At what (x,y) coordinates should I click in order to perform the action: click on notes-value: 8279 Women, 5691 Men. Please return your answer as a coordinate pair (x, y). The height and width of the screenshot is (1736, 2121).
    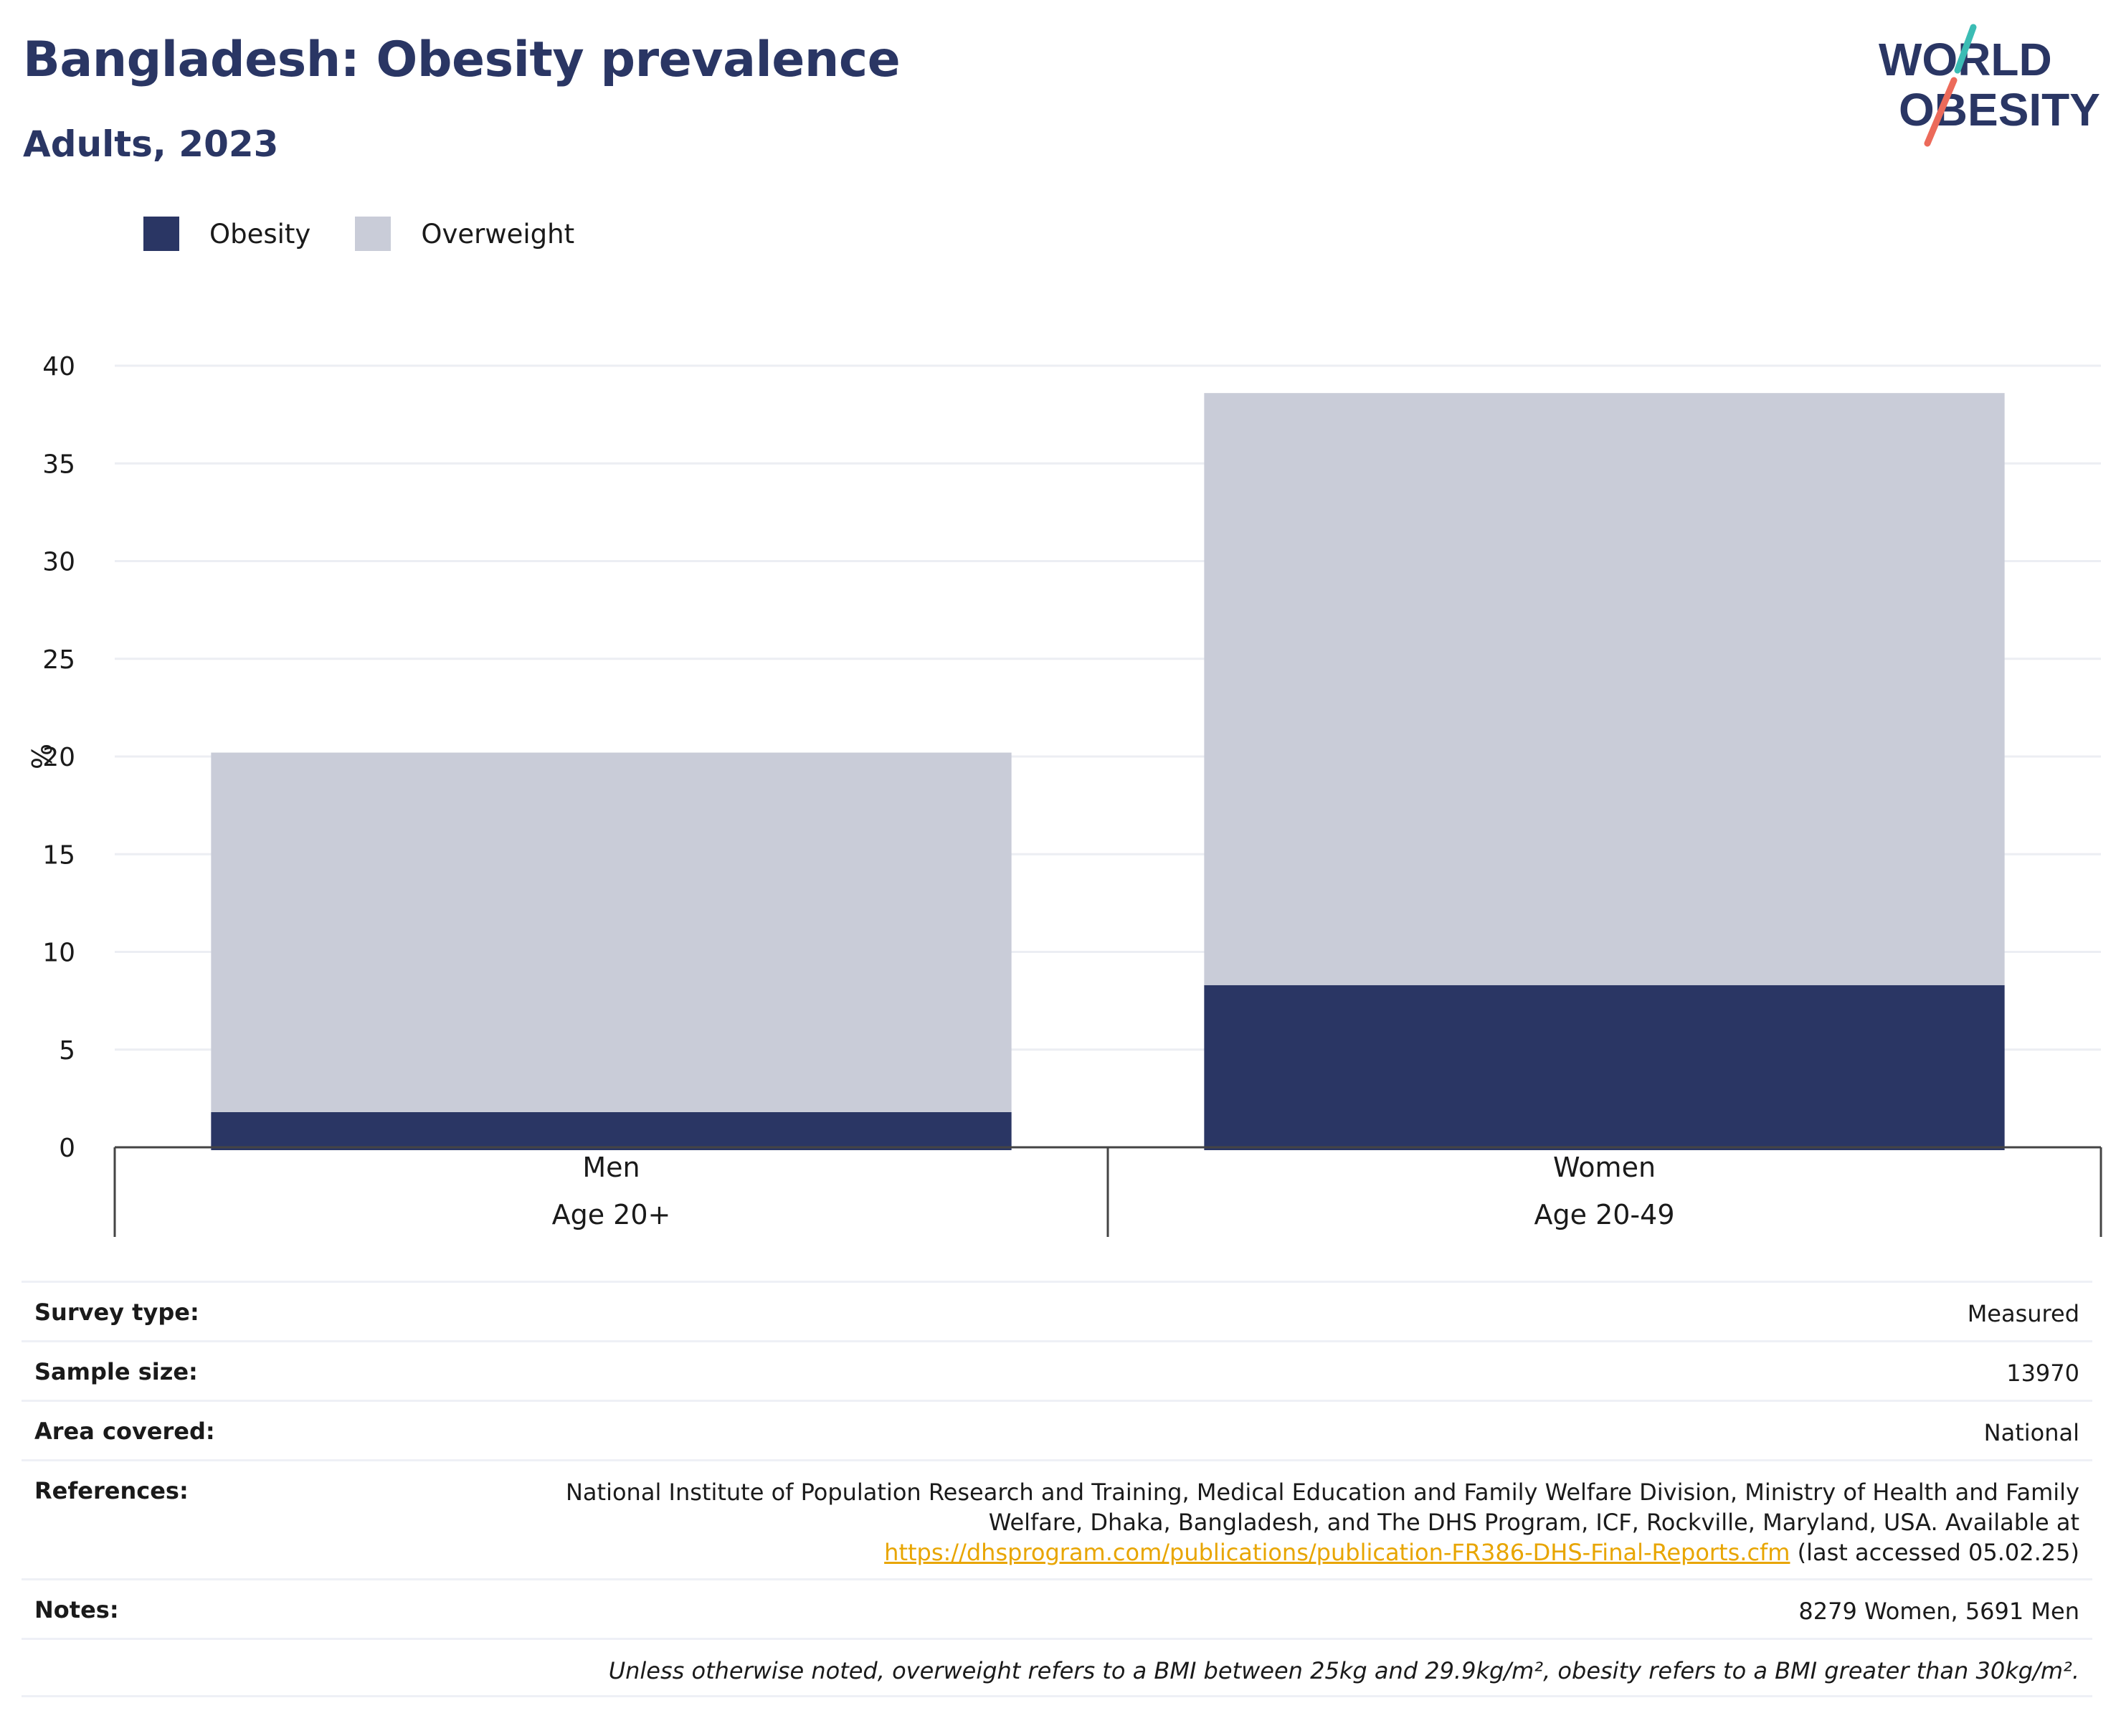
    Looking at the image, I should click on (1938, 1612).